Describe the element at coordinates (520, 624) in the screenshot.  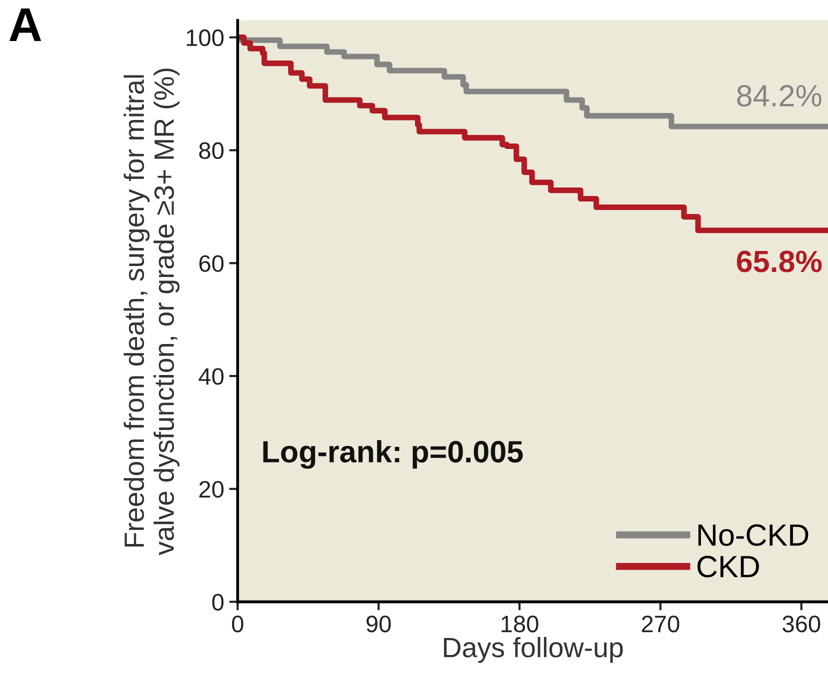
I see `x-tick-label: 180` at that location.